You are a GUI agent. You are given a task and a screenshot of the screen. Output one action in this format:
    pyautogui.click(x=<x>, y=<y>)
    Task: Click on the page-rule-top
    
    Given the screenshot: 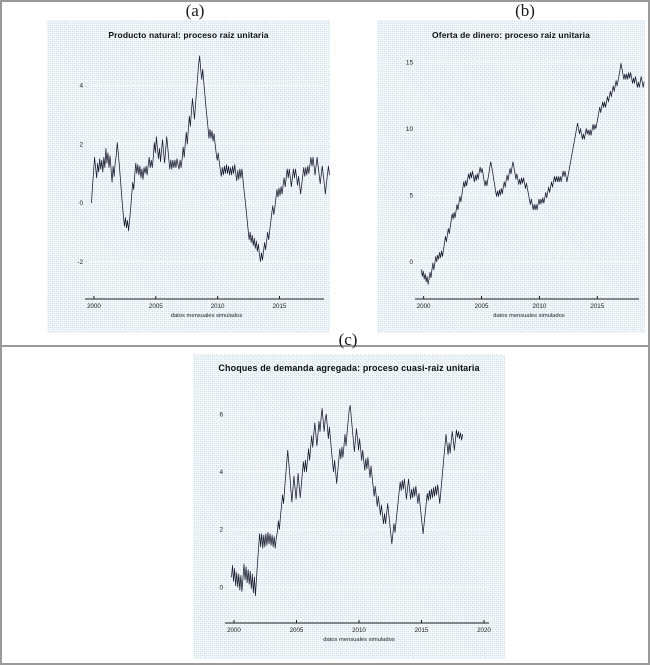 What is the action you would take?
    pyautogui.click(x=325, y=1)
    